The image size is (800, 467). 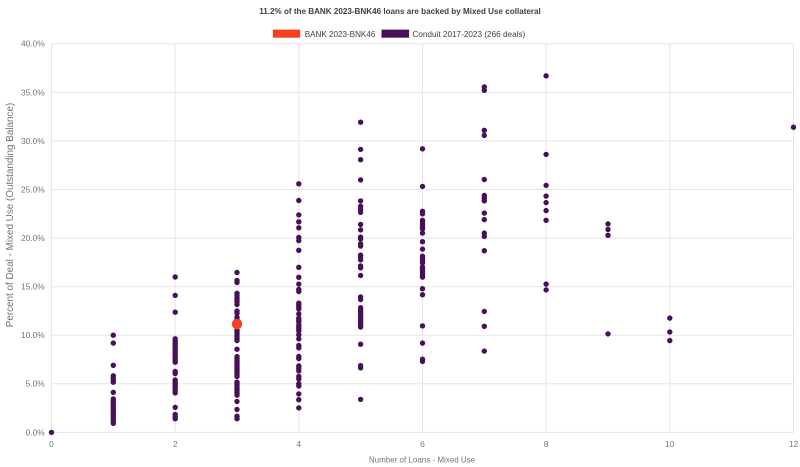 What do you see at coordinates (33, 141) in the screenshot?
I see `svg-text: 30.0%` at bounding box center [33, 141].